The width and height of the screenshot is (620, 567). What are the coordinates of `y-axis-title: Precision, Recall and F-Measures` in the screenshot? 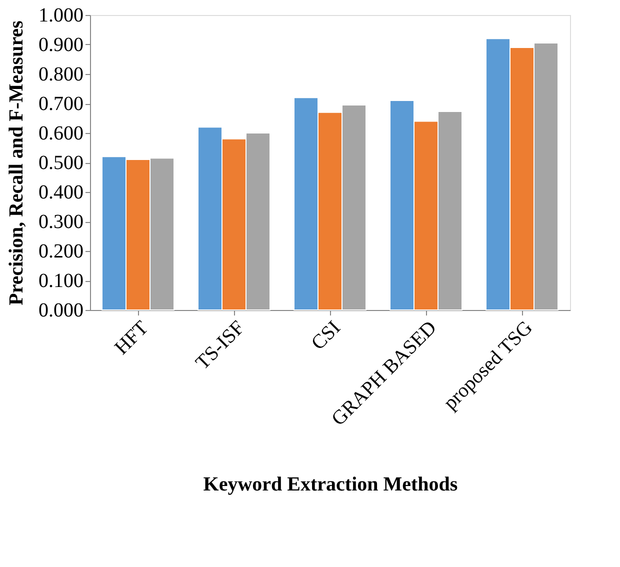 It's located at (17, 163).